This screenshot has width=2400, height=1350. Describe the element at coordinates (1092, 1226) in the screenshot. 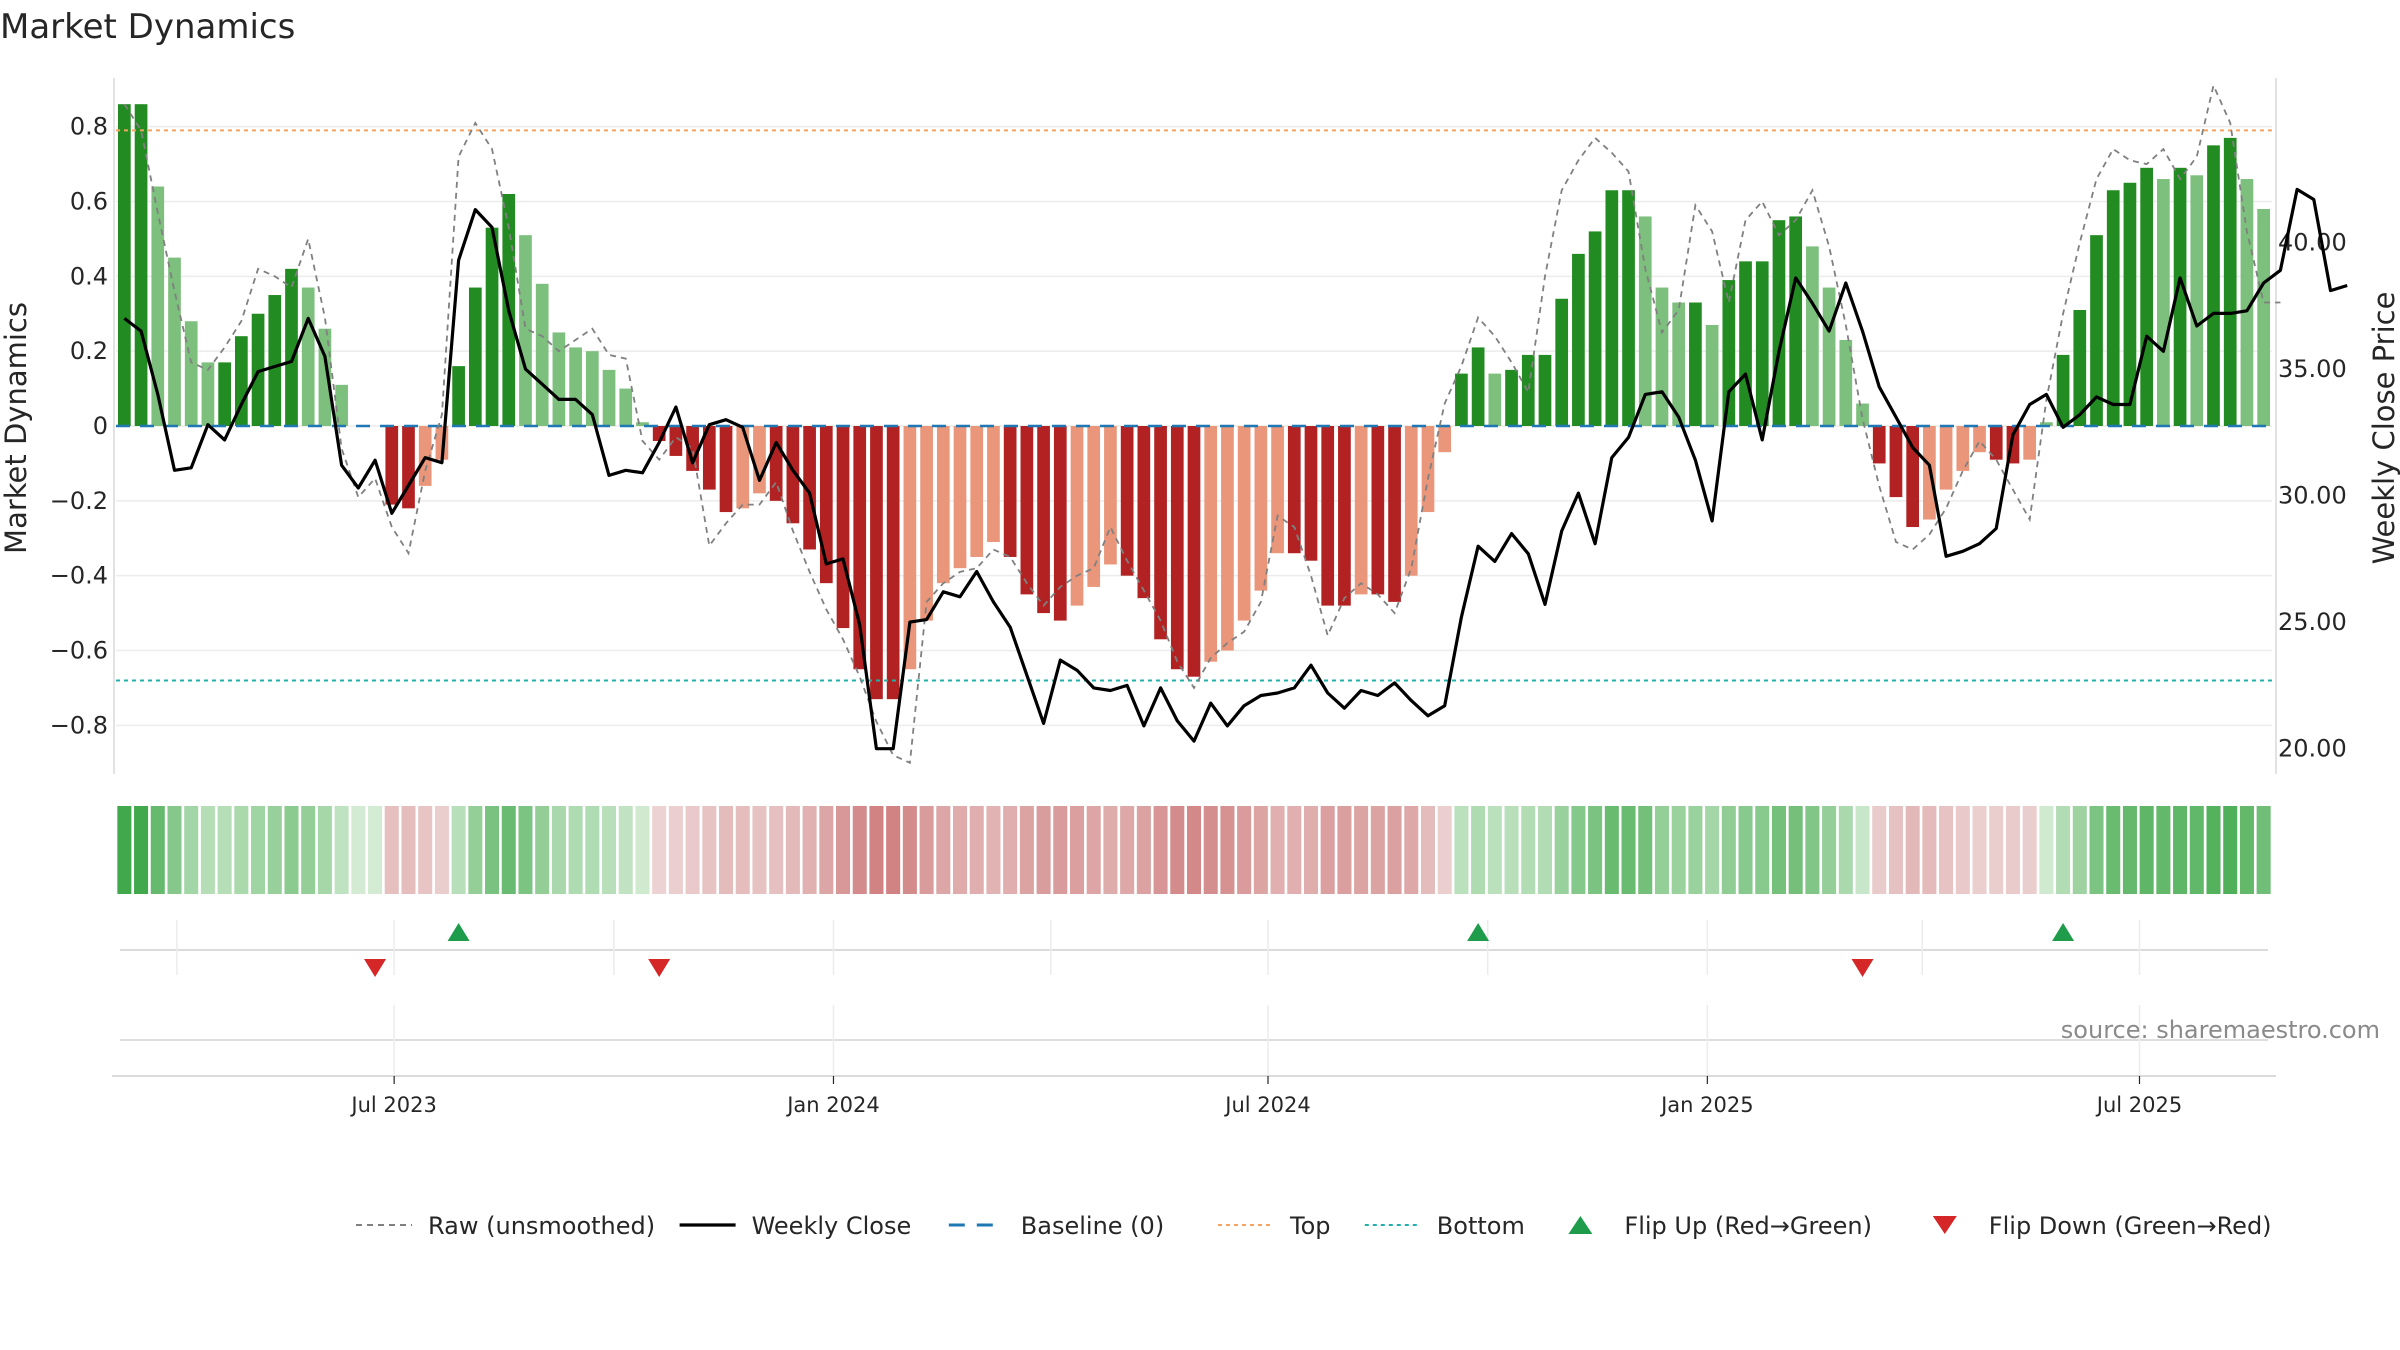

I see `legend-label: Baseline (0)` at that location.